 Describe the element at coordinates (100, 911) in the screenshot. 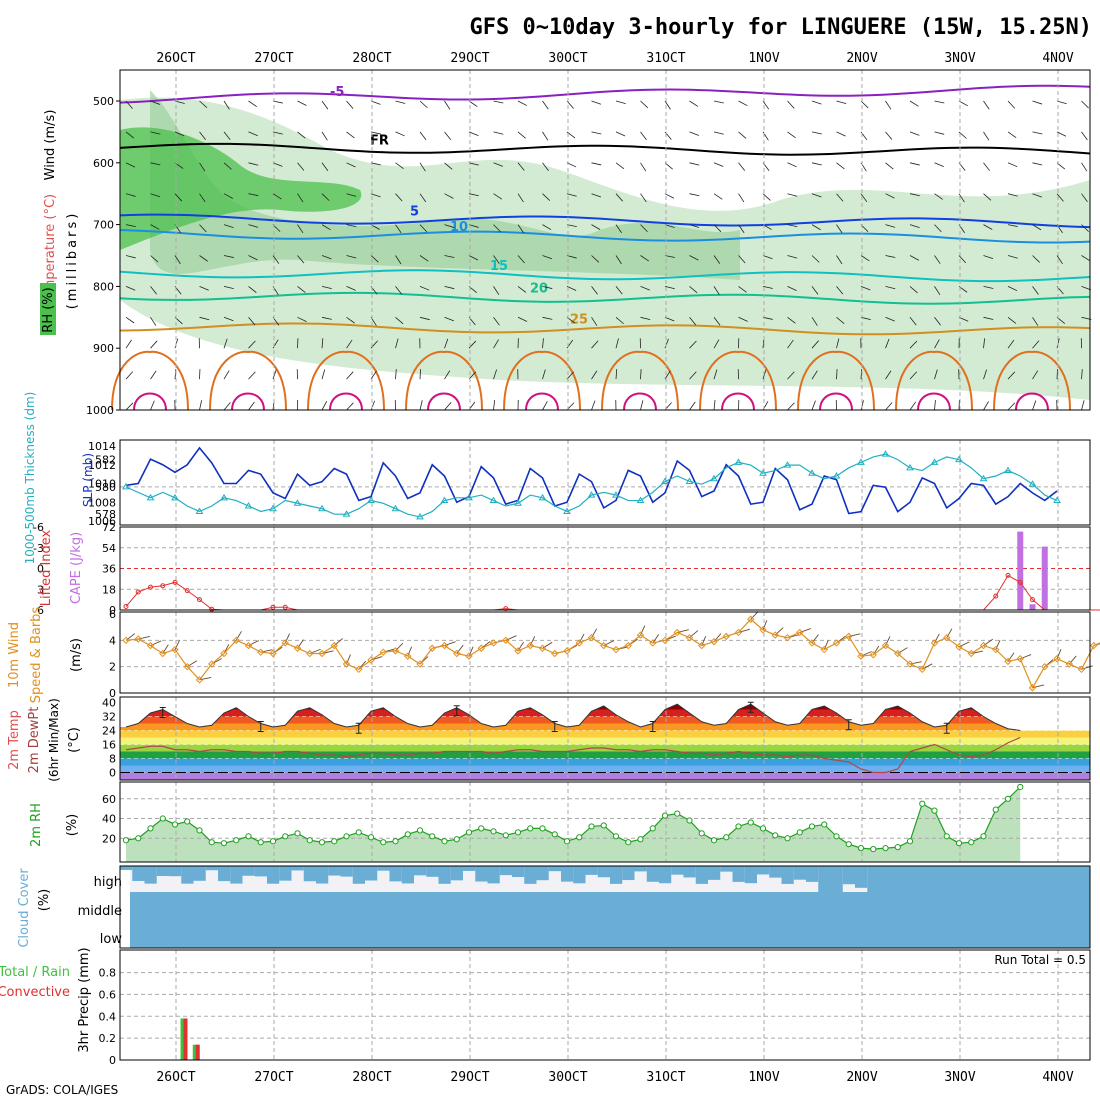

I see `cloud-level-middle: middle` at that location.